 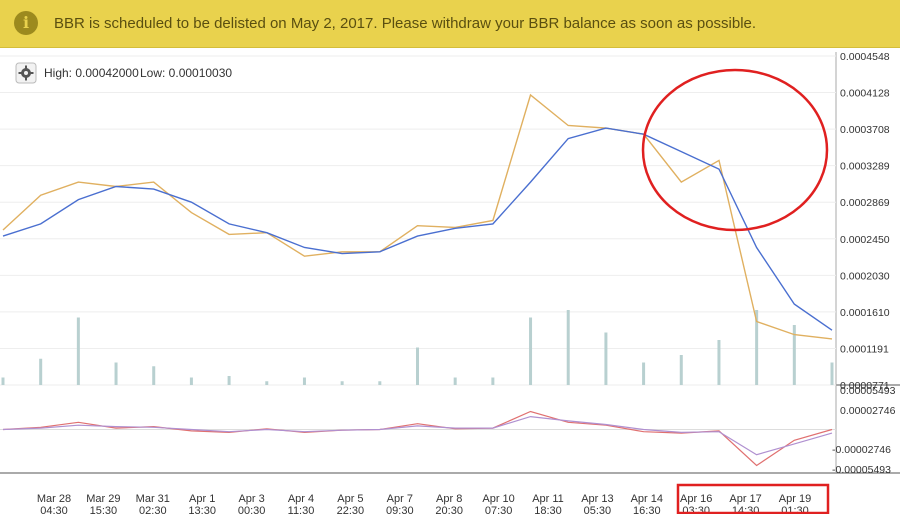 What do you see at coordinates (865, 240) in the screenshot?
I see `y-tick-label: 0.0002450` at bounding box center [865, 240].